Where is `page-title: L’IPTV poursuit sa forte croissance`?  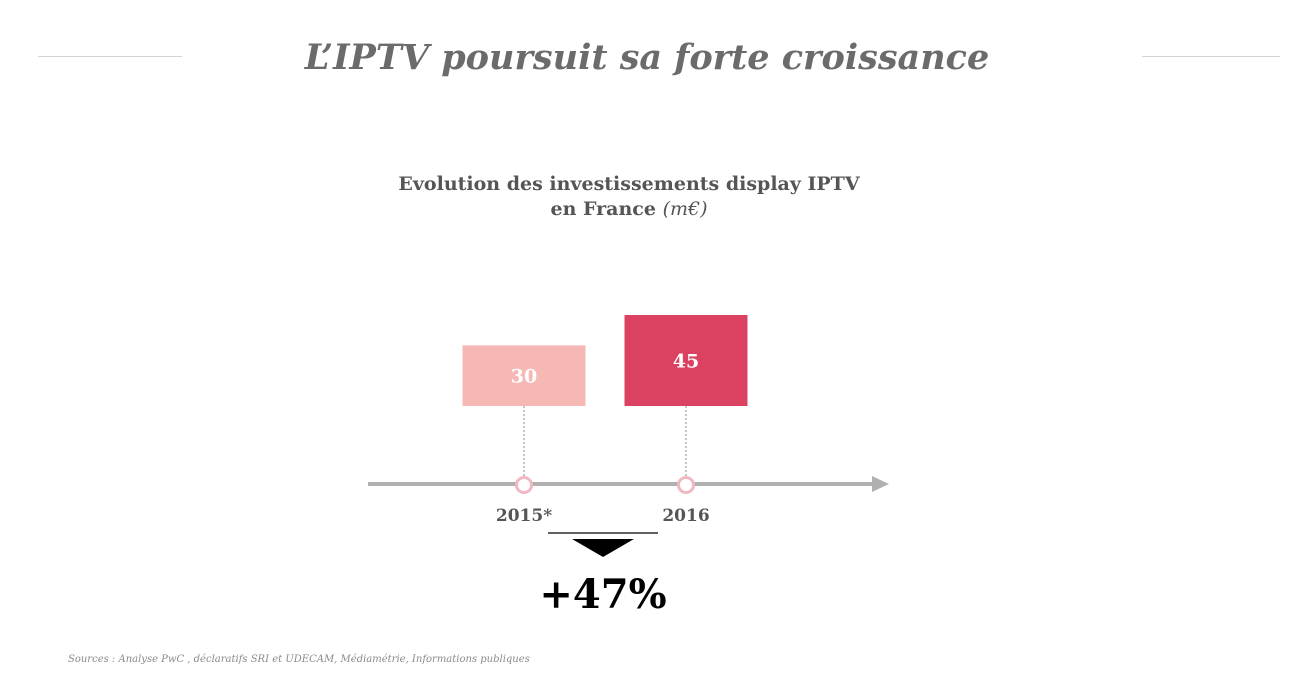 page-title: L’IPTV poursuit sa forte croissance is located at coordinates (647, 57).